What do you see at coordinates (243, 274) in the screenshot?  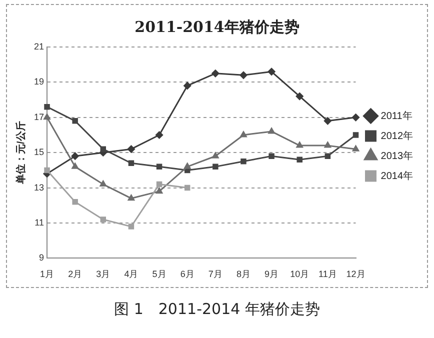 I see `x-tick-label: 8月` at bounding box center [243, 274].